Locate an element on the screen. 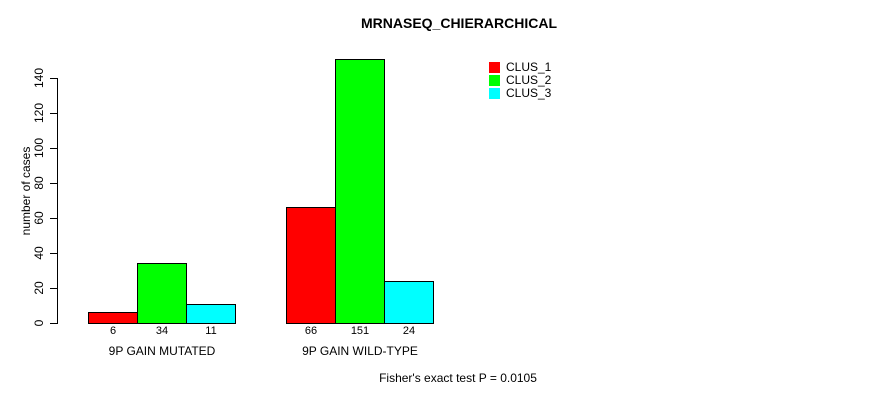 The width and height of the screenshot is (890, 400). y-axis-title: number of cases is located at coordinates (26, 191).